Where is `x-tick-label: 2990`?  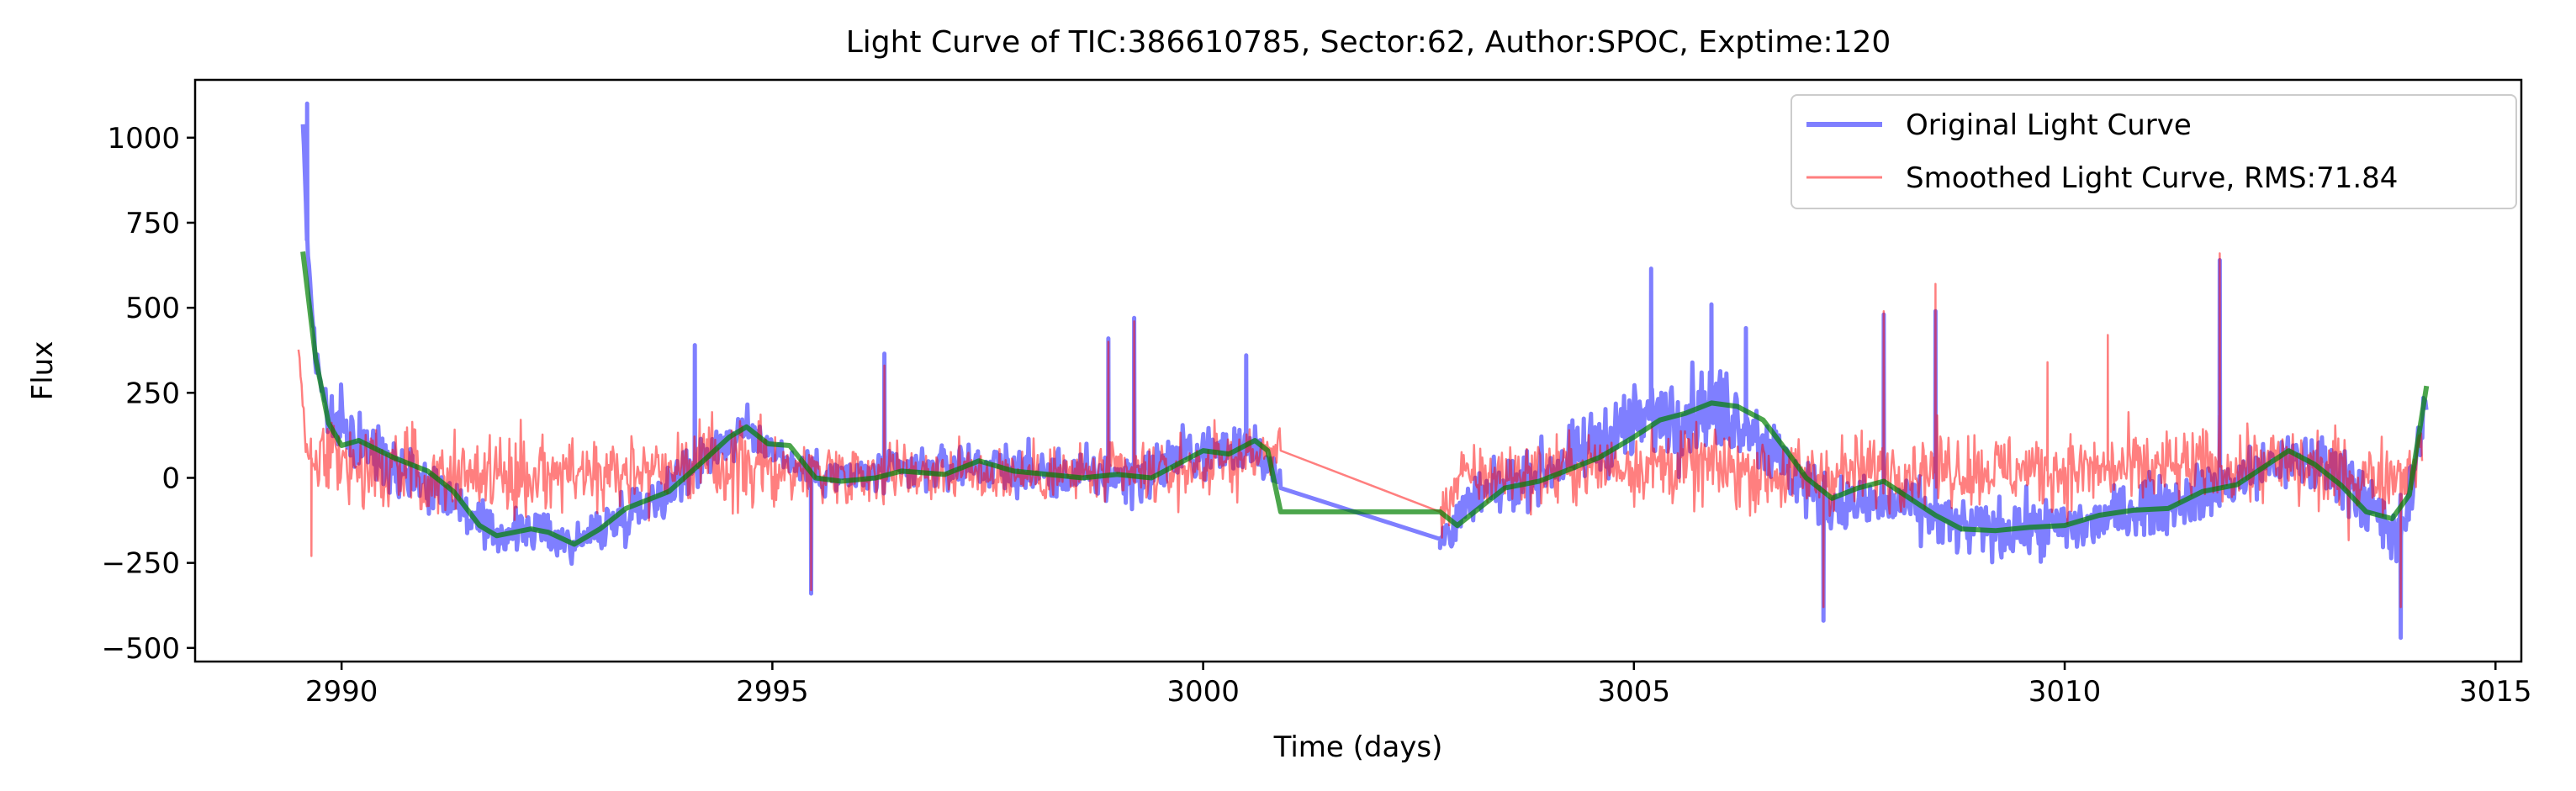
x-tick-label: 2990 is located at coordinates (341, 692).